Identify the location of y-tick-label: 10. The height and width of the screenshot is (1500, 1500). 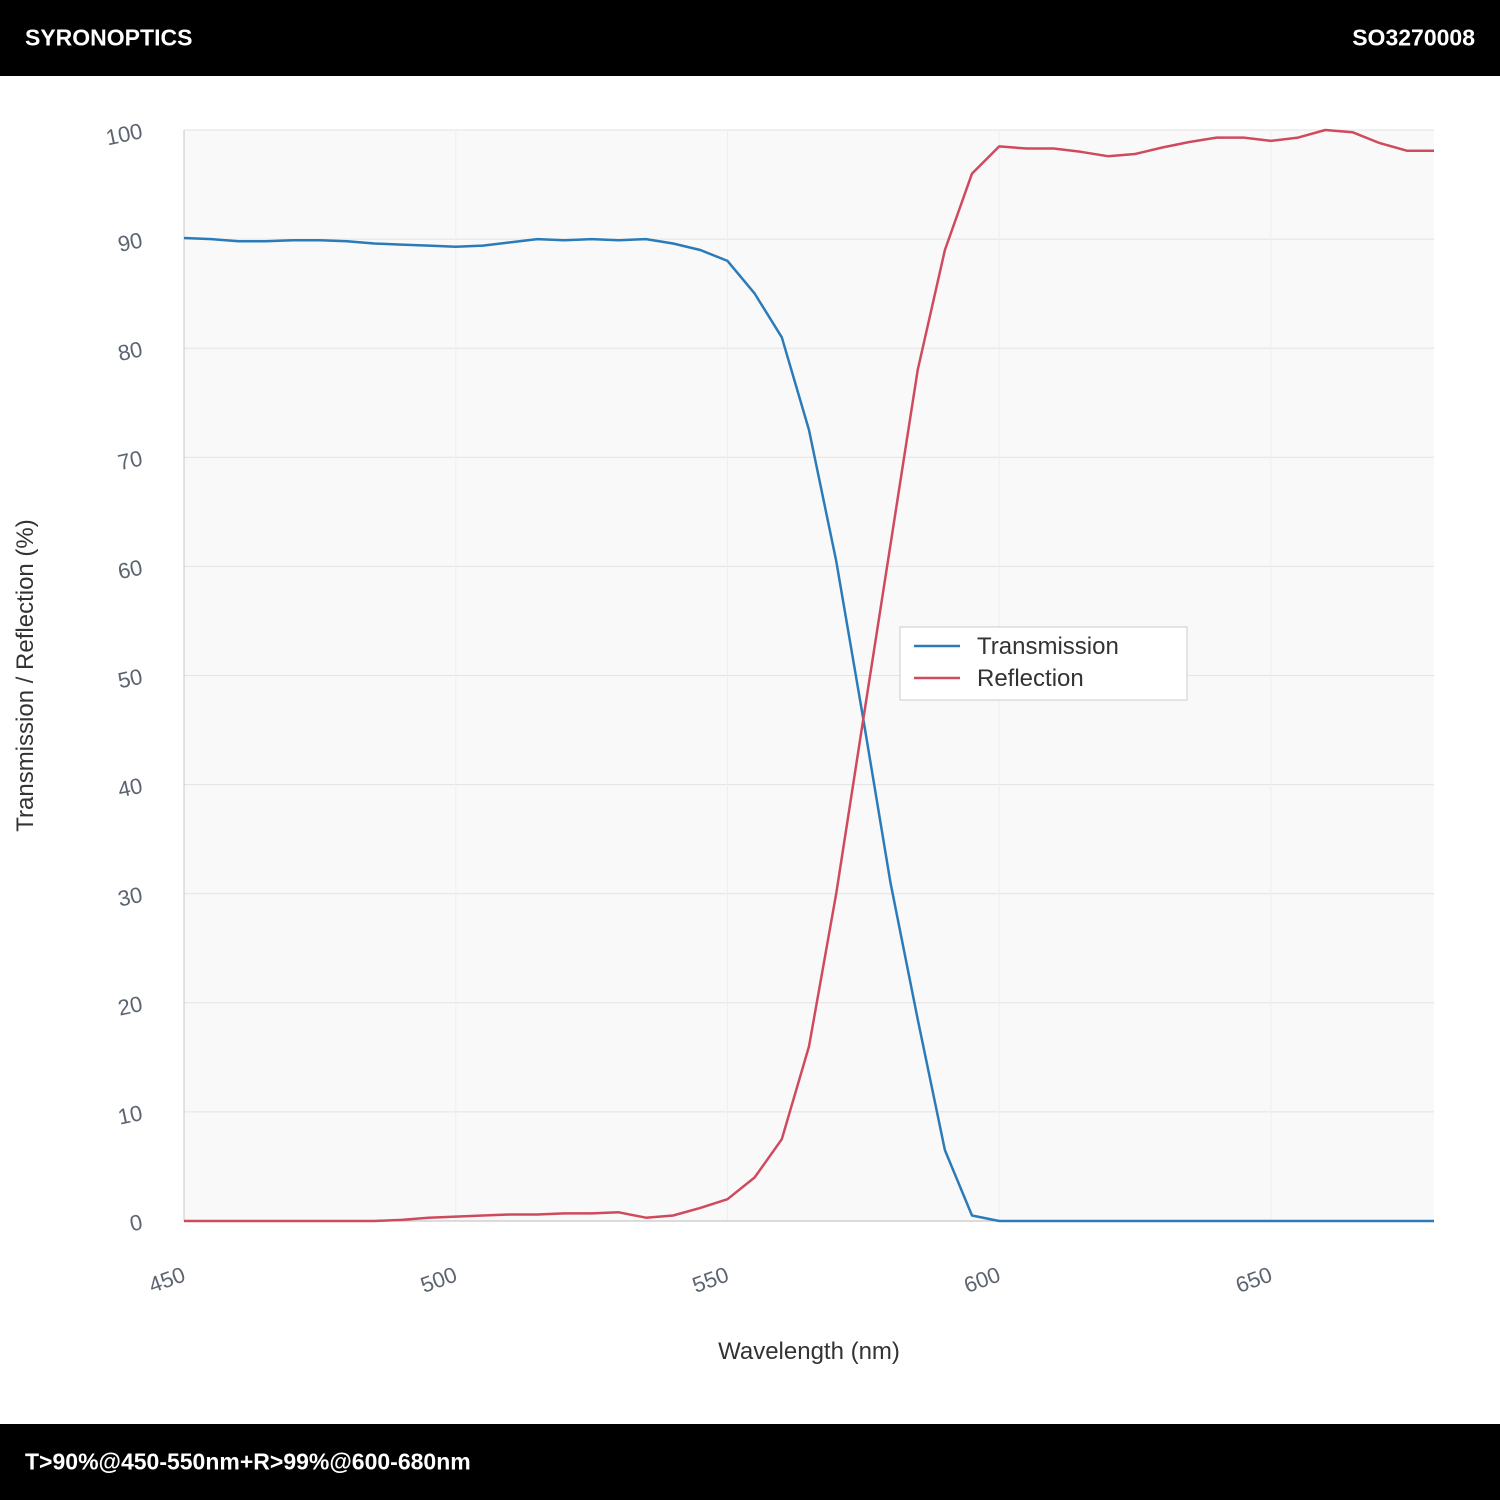
(130, 1115).